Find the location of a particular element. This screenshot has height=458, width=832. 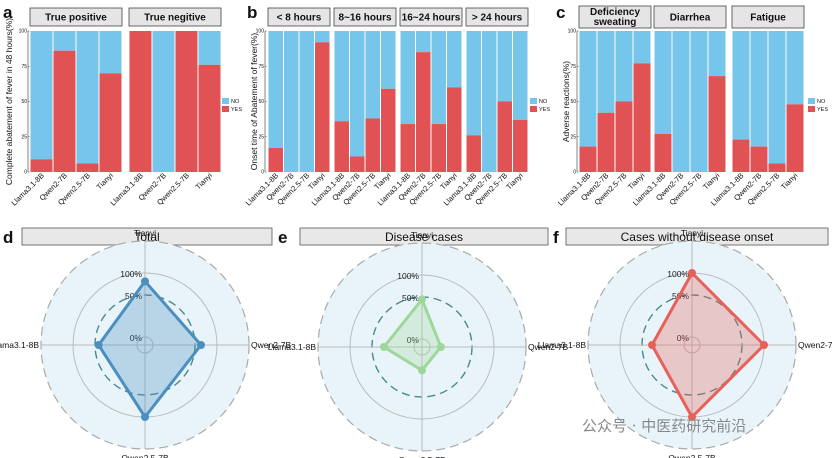

radar-ring-label: 50% is located at coordinates (410, 298).